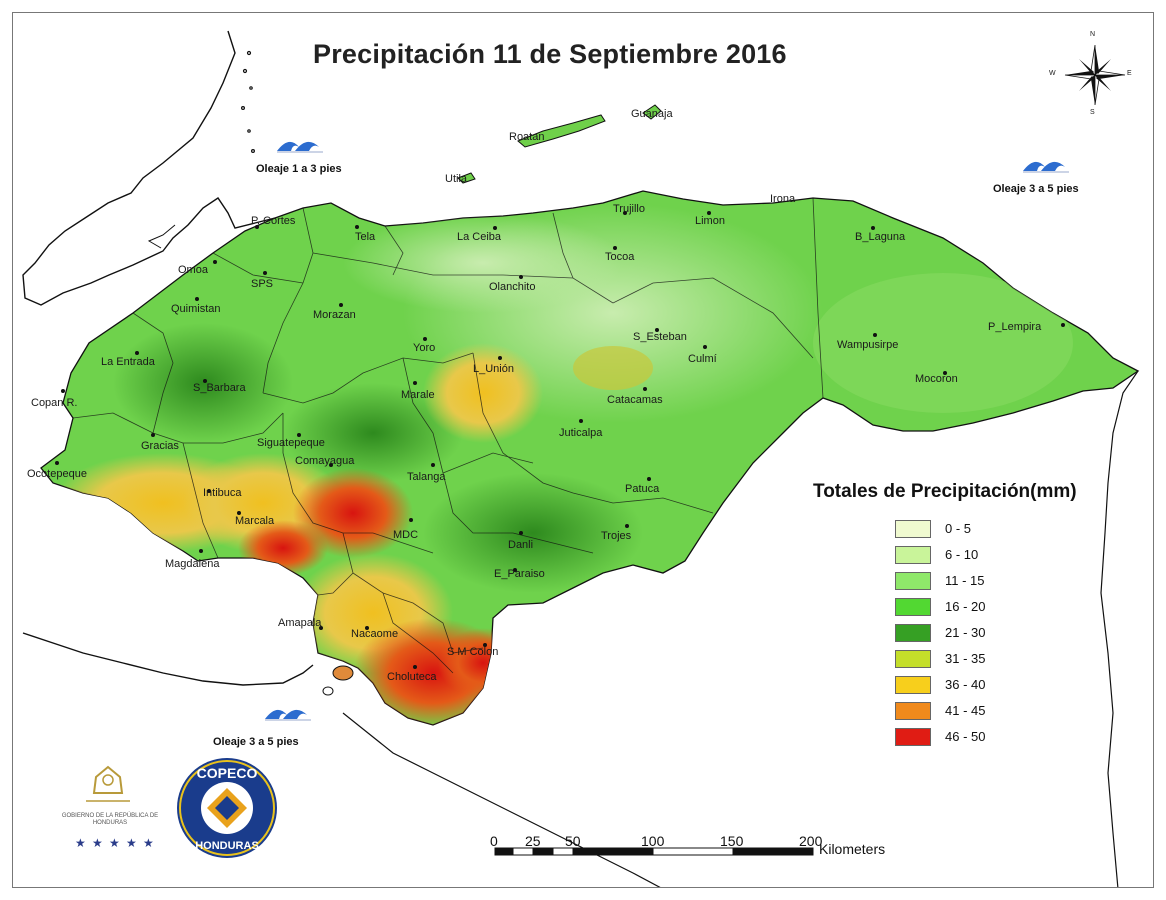 The height and width of the screenshot is (900, 1166). I want to click on compass-s: S, so click(1092, 112).